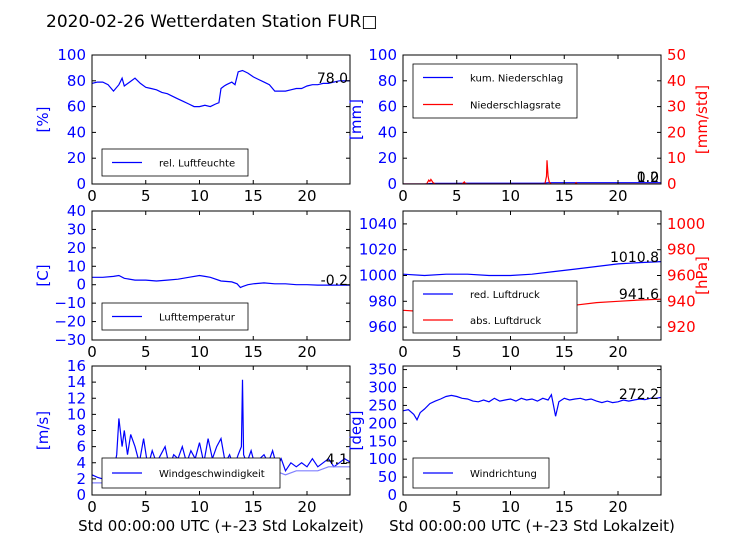 Image resolution: width=736 pixels, height=552 pixels. Describe the element at coordinates (378, 276) in the screenshot. I see `y-tick-label: 1000` at that location.